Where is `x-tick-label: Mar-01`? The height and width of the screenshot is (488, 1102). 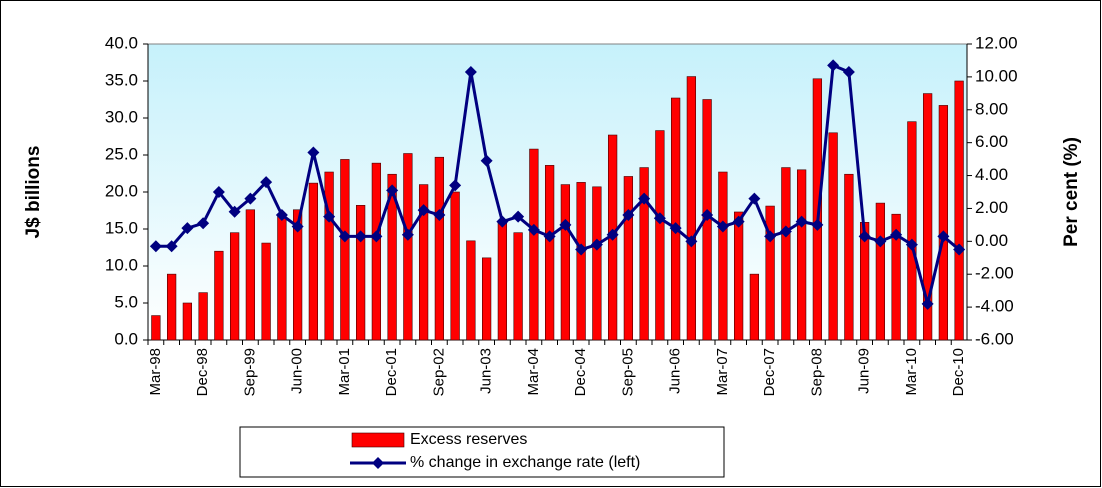 x-tick-label: Mar-01 is located at coordinates (344, 372).